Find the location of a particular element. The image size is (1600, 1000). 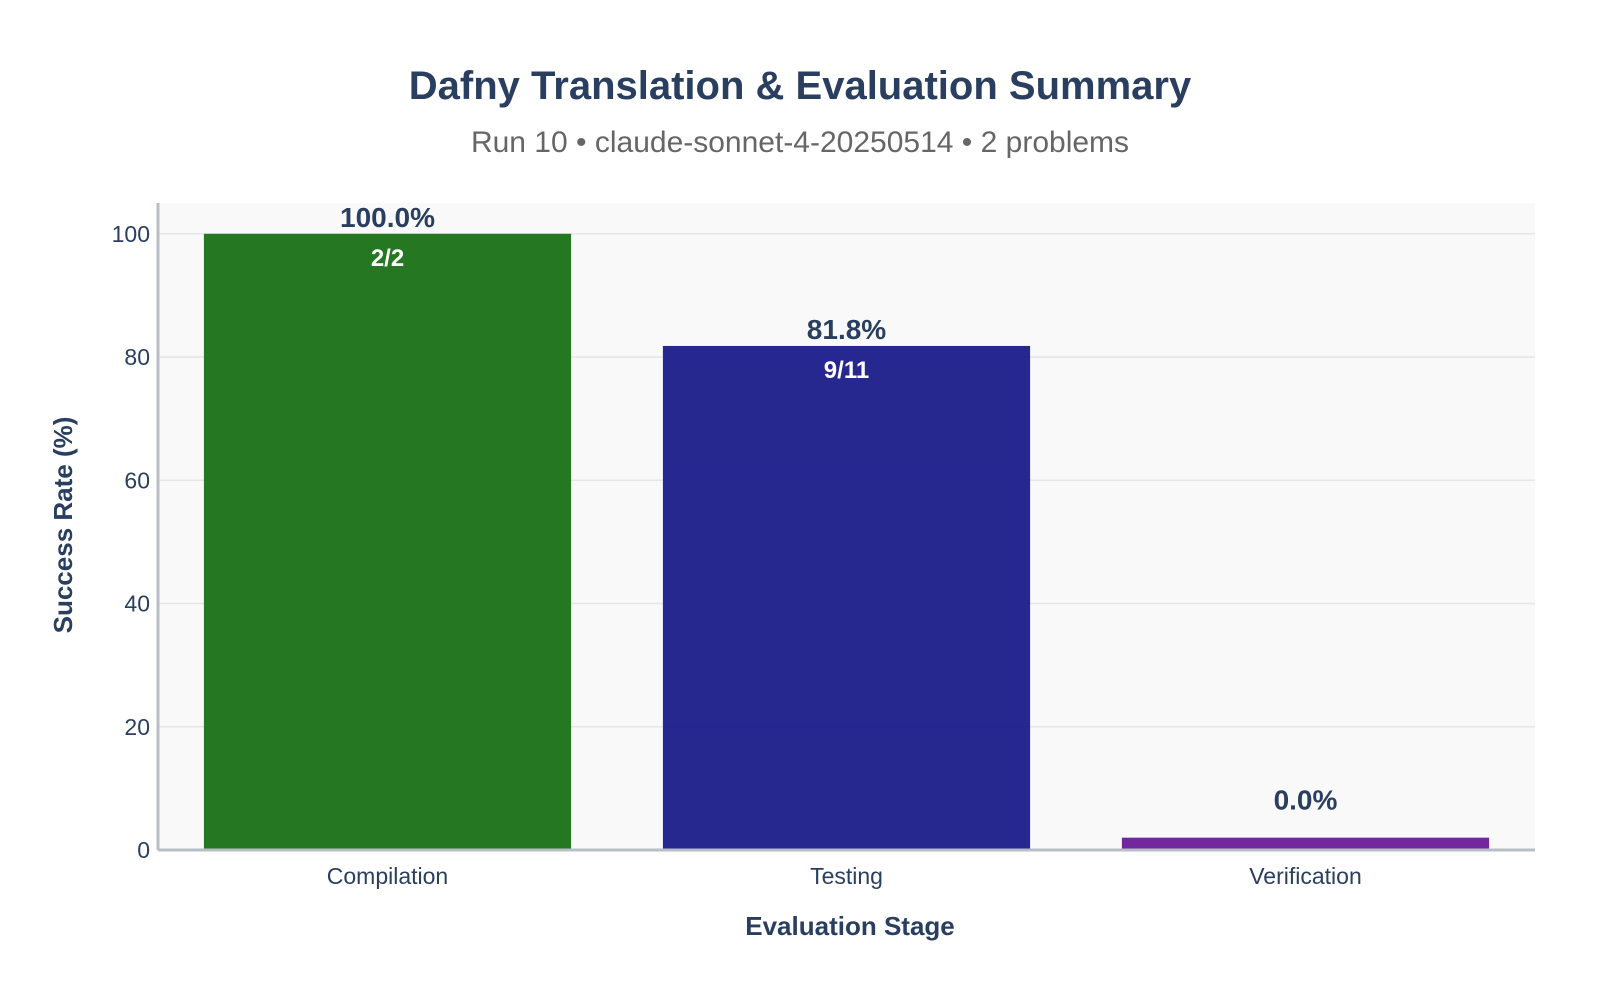

y-tick-label: 80 is located at coordinates (137, 357).